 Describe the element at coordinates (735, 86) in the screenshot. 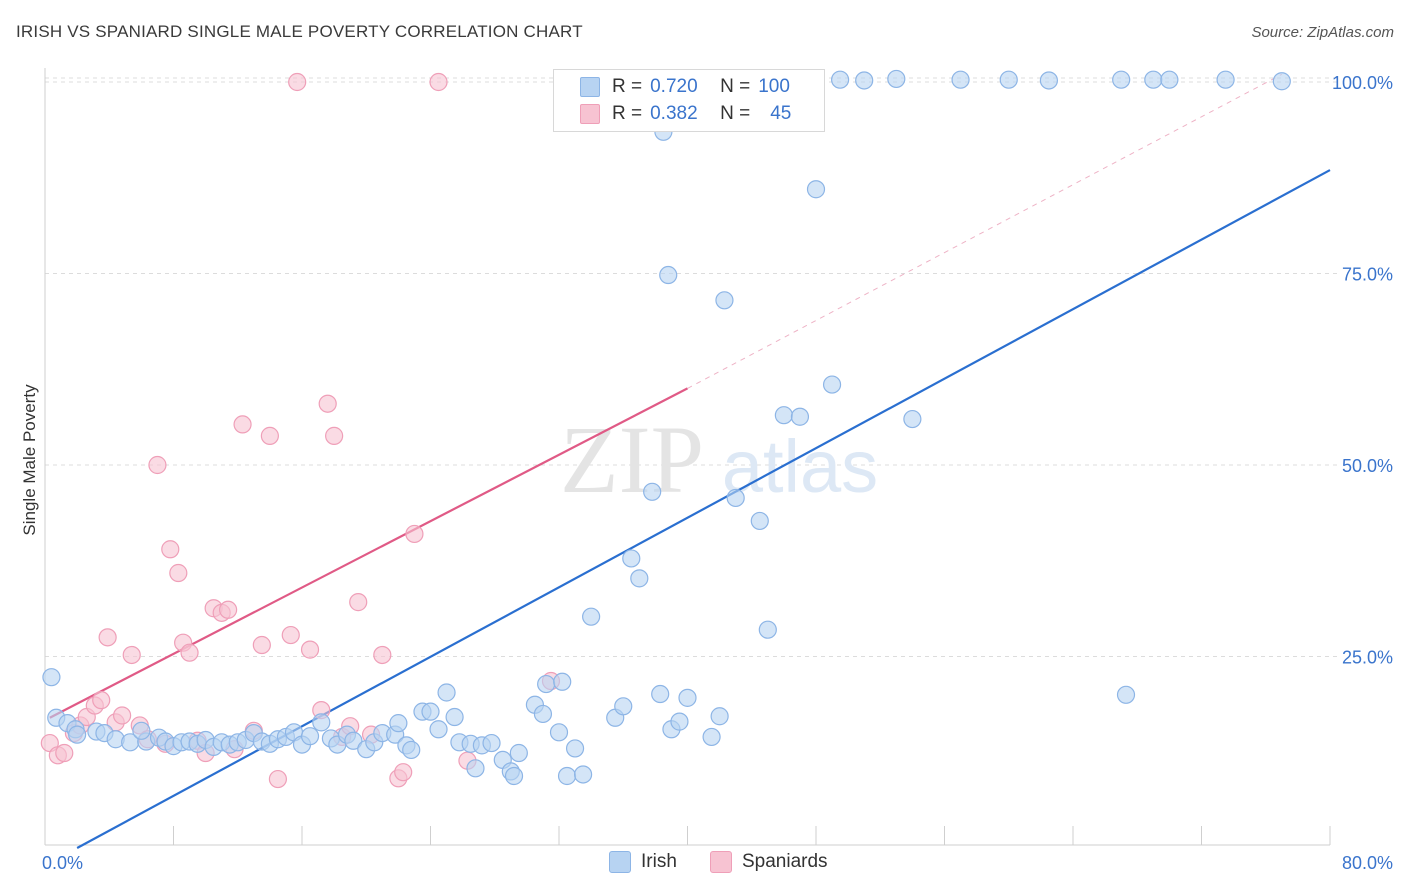

I see `irish-n-label: N =` at that location.